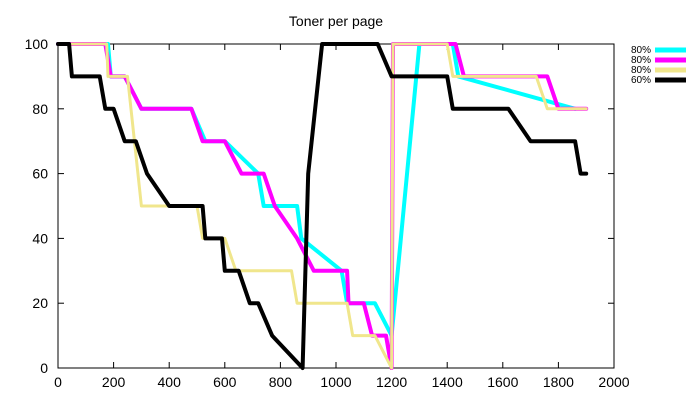 The image size is (700, 400). I want to click on x-tick-label: 800, so click(281, 382).